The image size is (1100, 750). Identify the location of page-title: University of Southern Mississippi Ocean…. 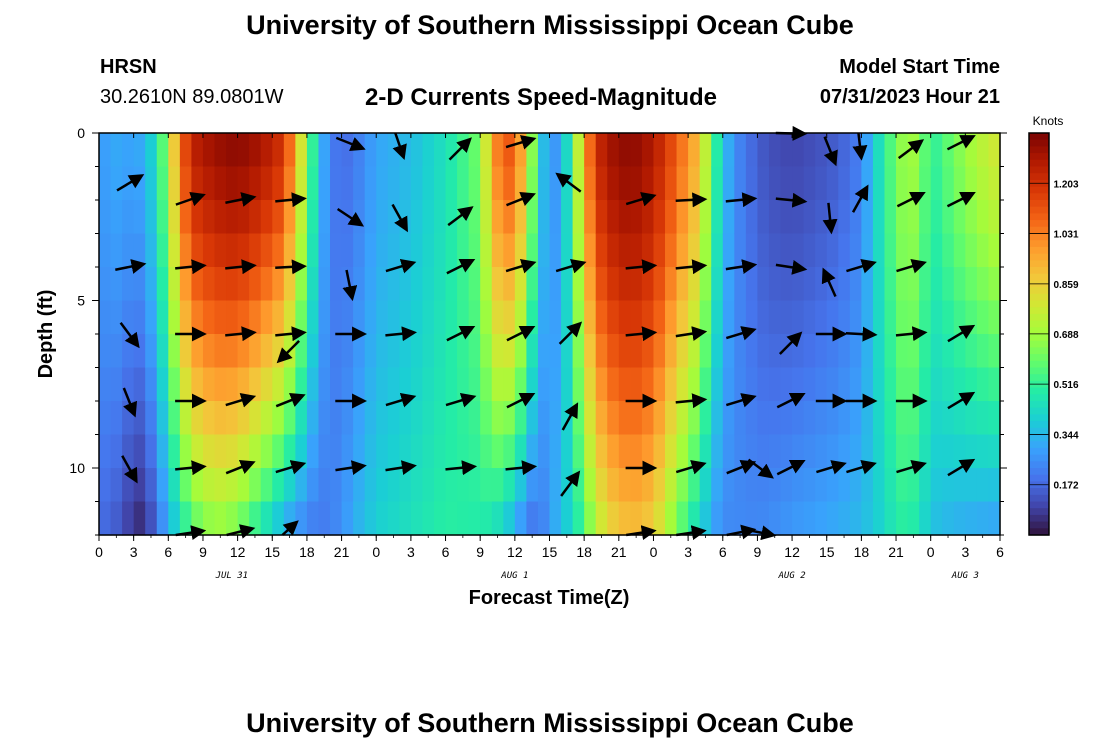
(550, 25).